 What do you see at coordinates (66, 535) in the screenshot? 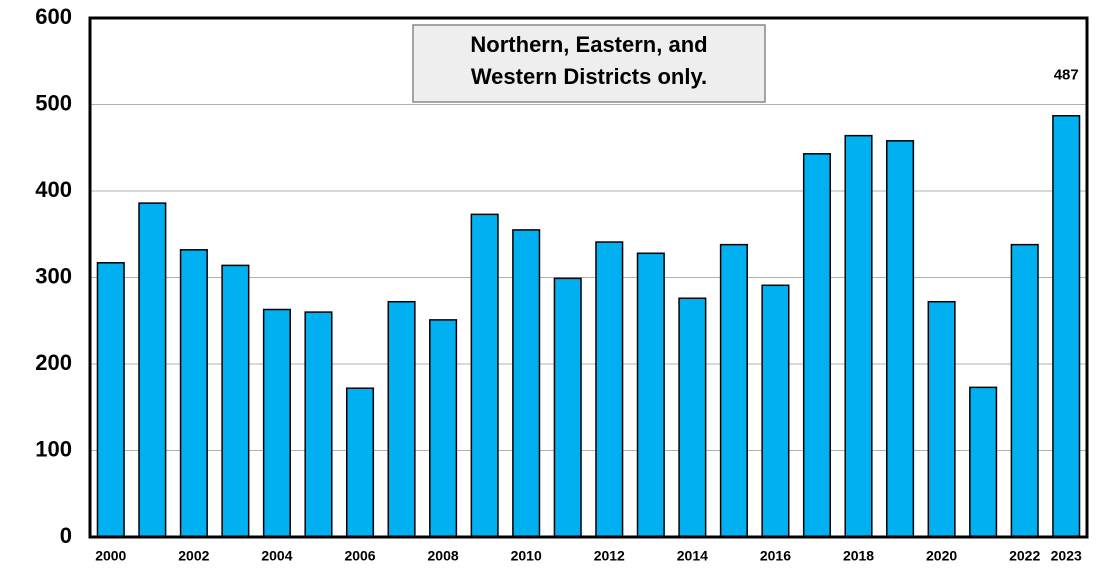
I see `y-tick-label: 0` at bounding box center [66, 535].